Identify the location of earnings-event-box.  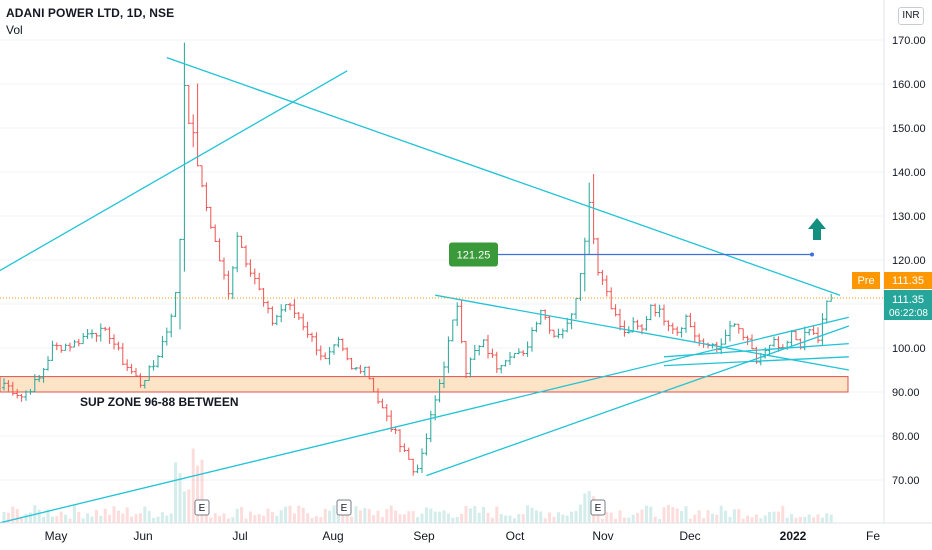
(344, 507).